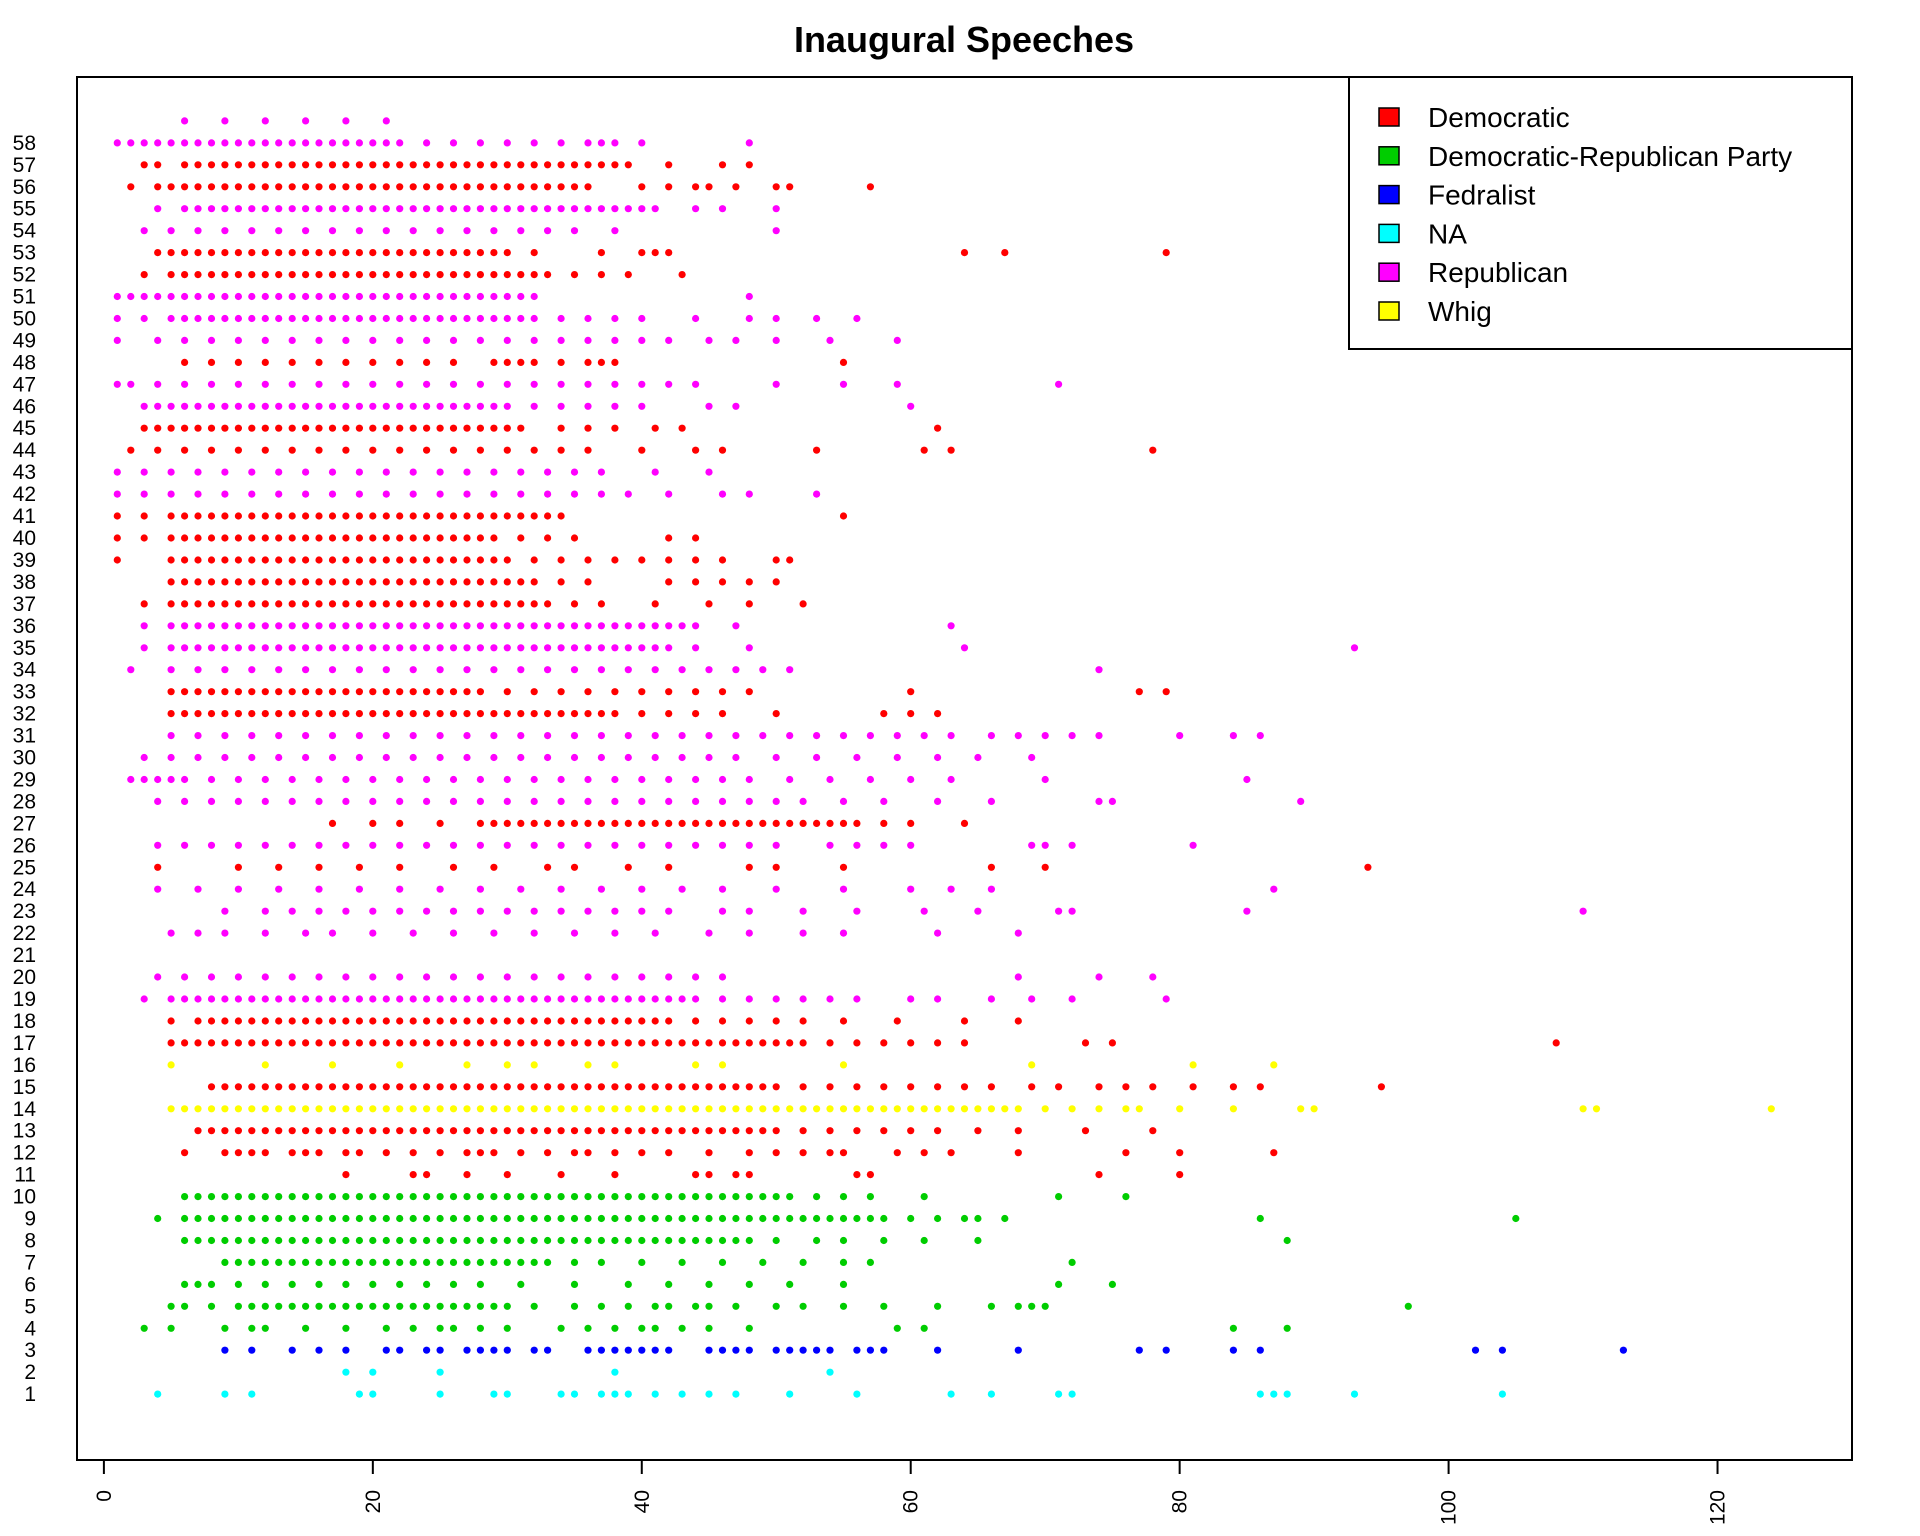  What do you see at coordinates (1610, 156) in the screenshot?
I see `legend-label: Democratic-Republican Party` at bounding box center [1610, 156].